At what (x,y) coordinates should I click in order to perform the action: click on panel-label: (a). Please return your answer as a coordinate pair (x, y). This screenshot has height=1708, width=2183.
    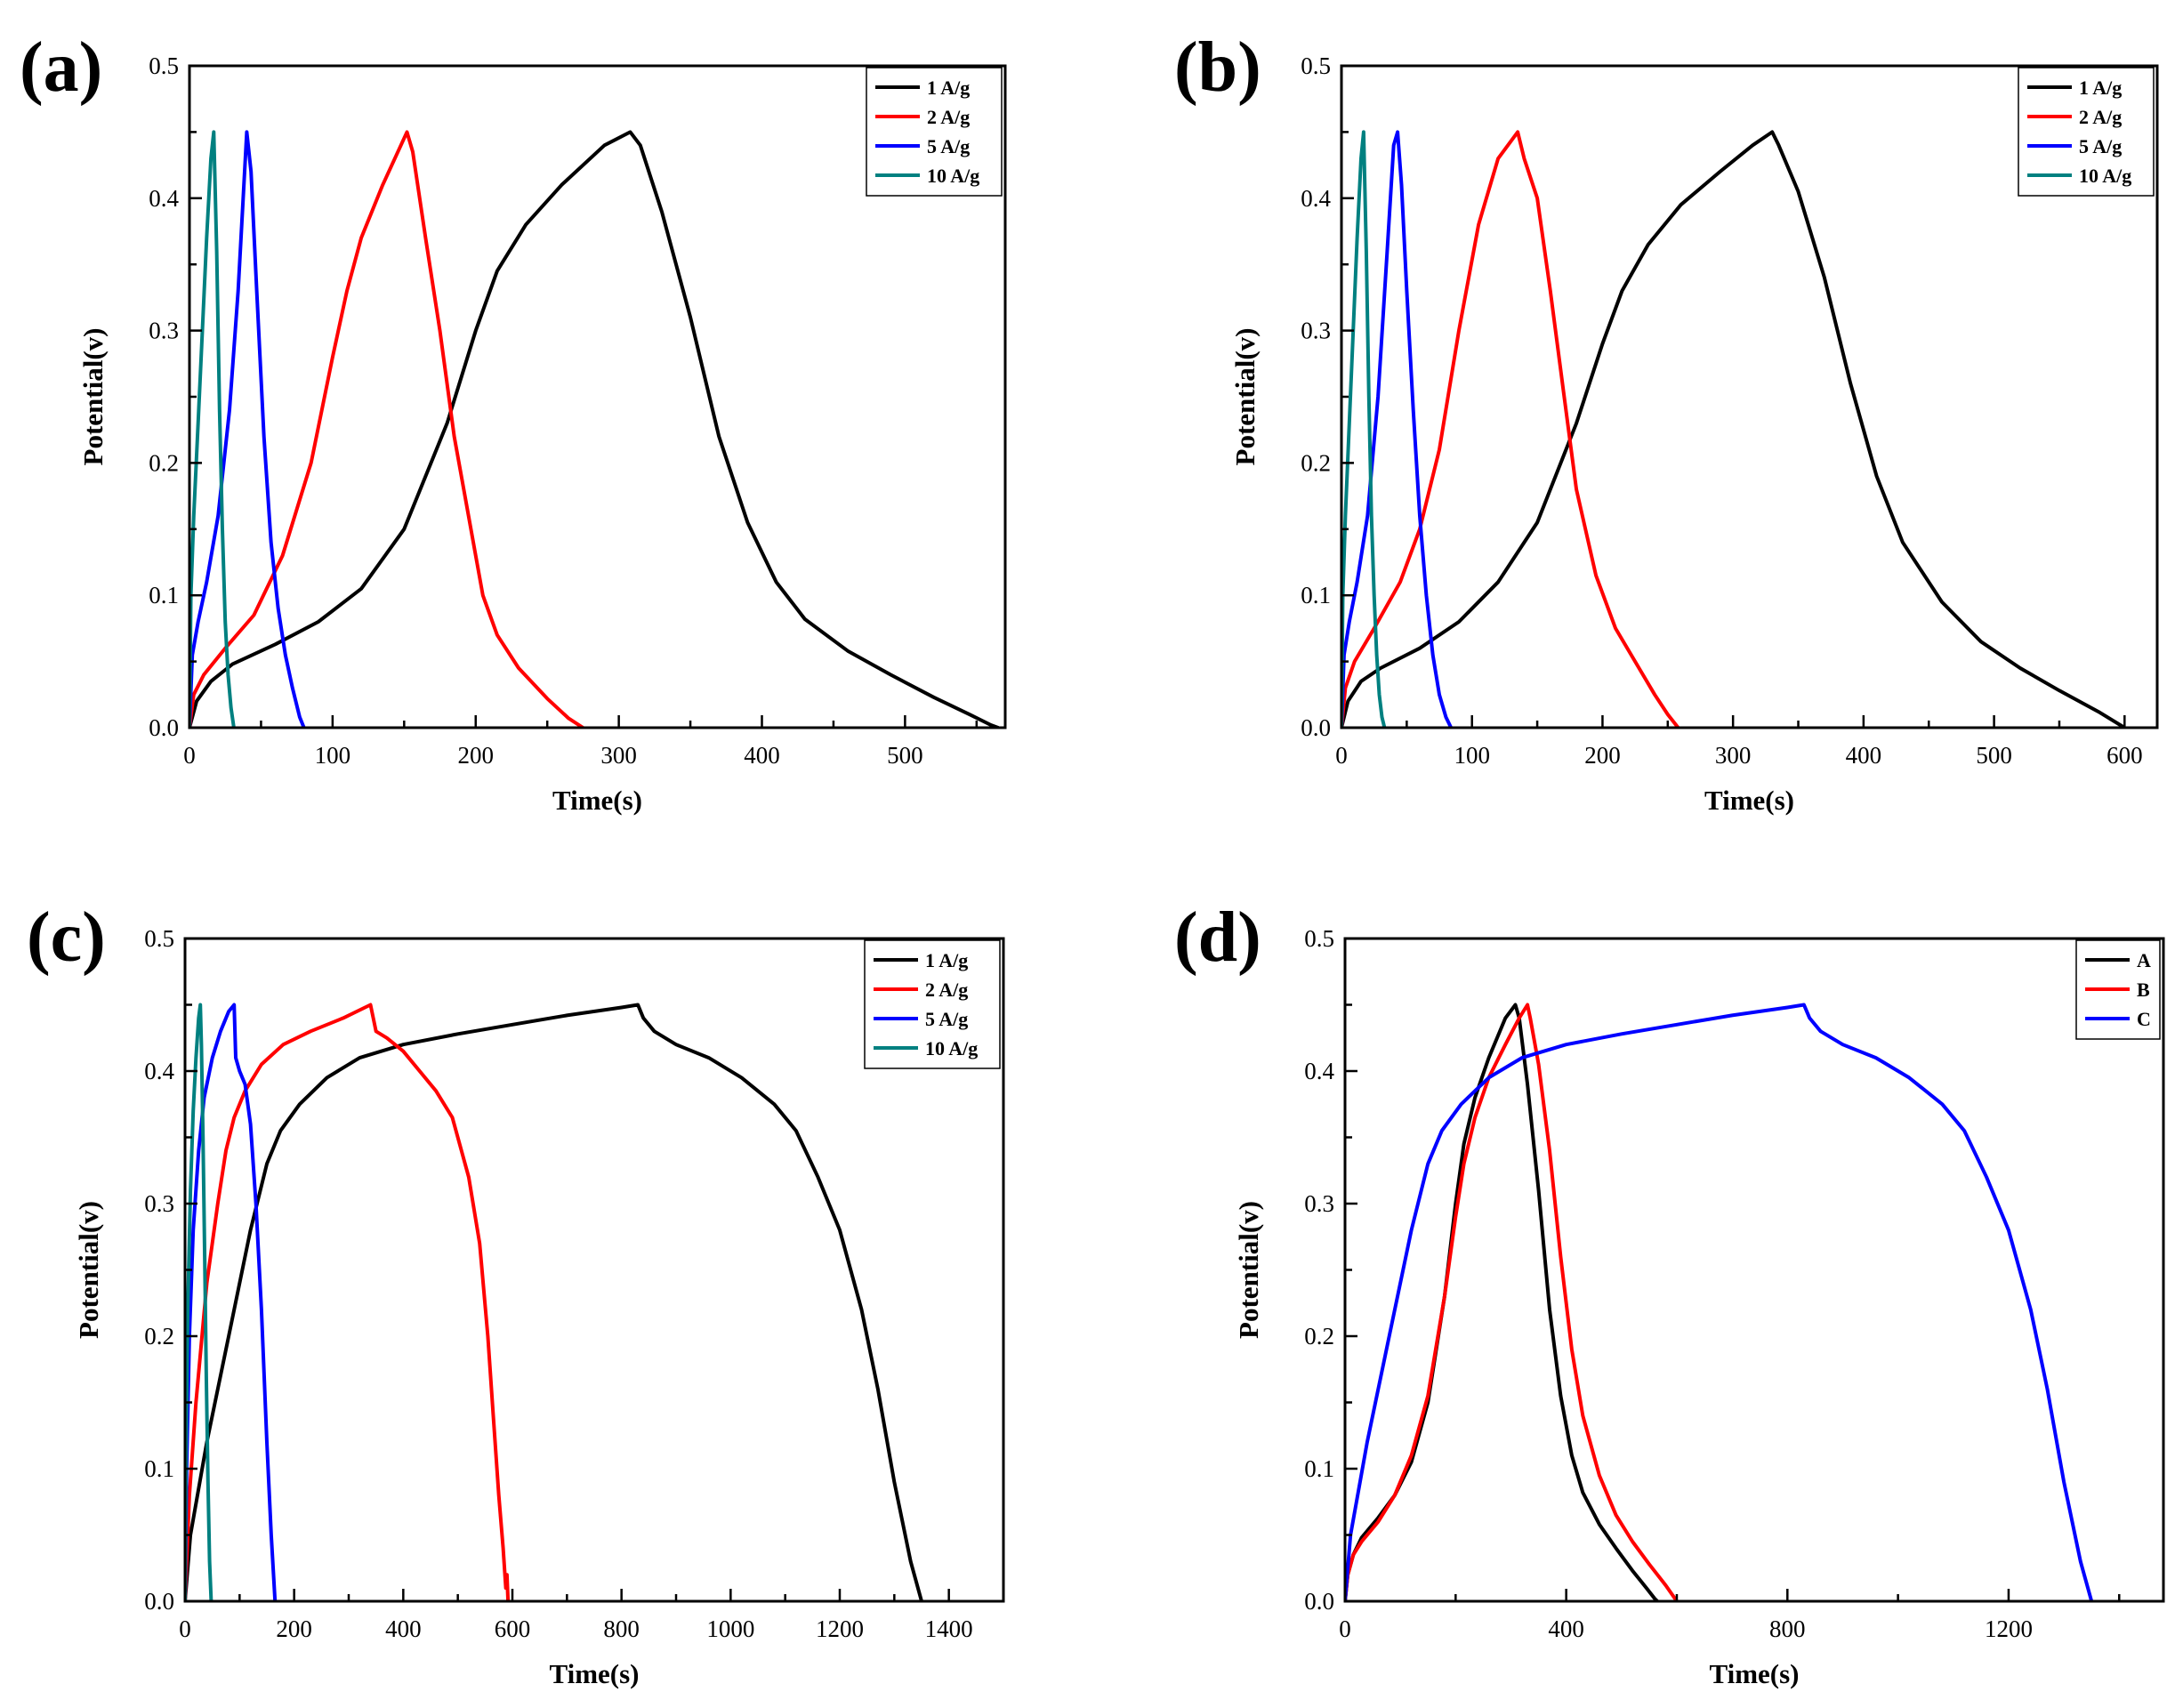
    Looking at the image, I should click on (61, 67).